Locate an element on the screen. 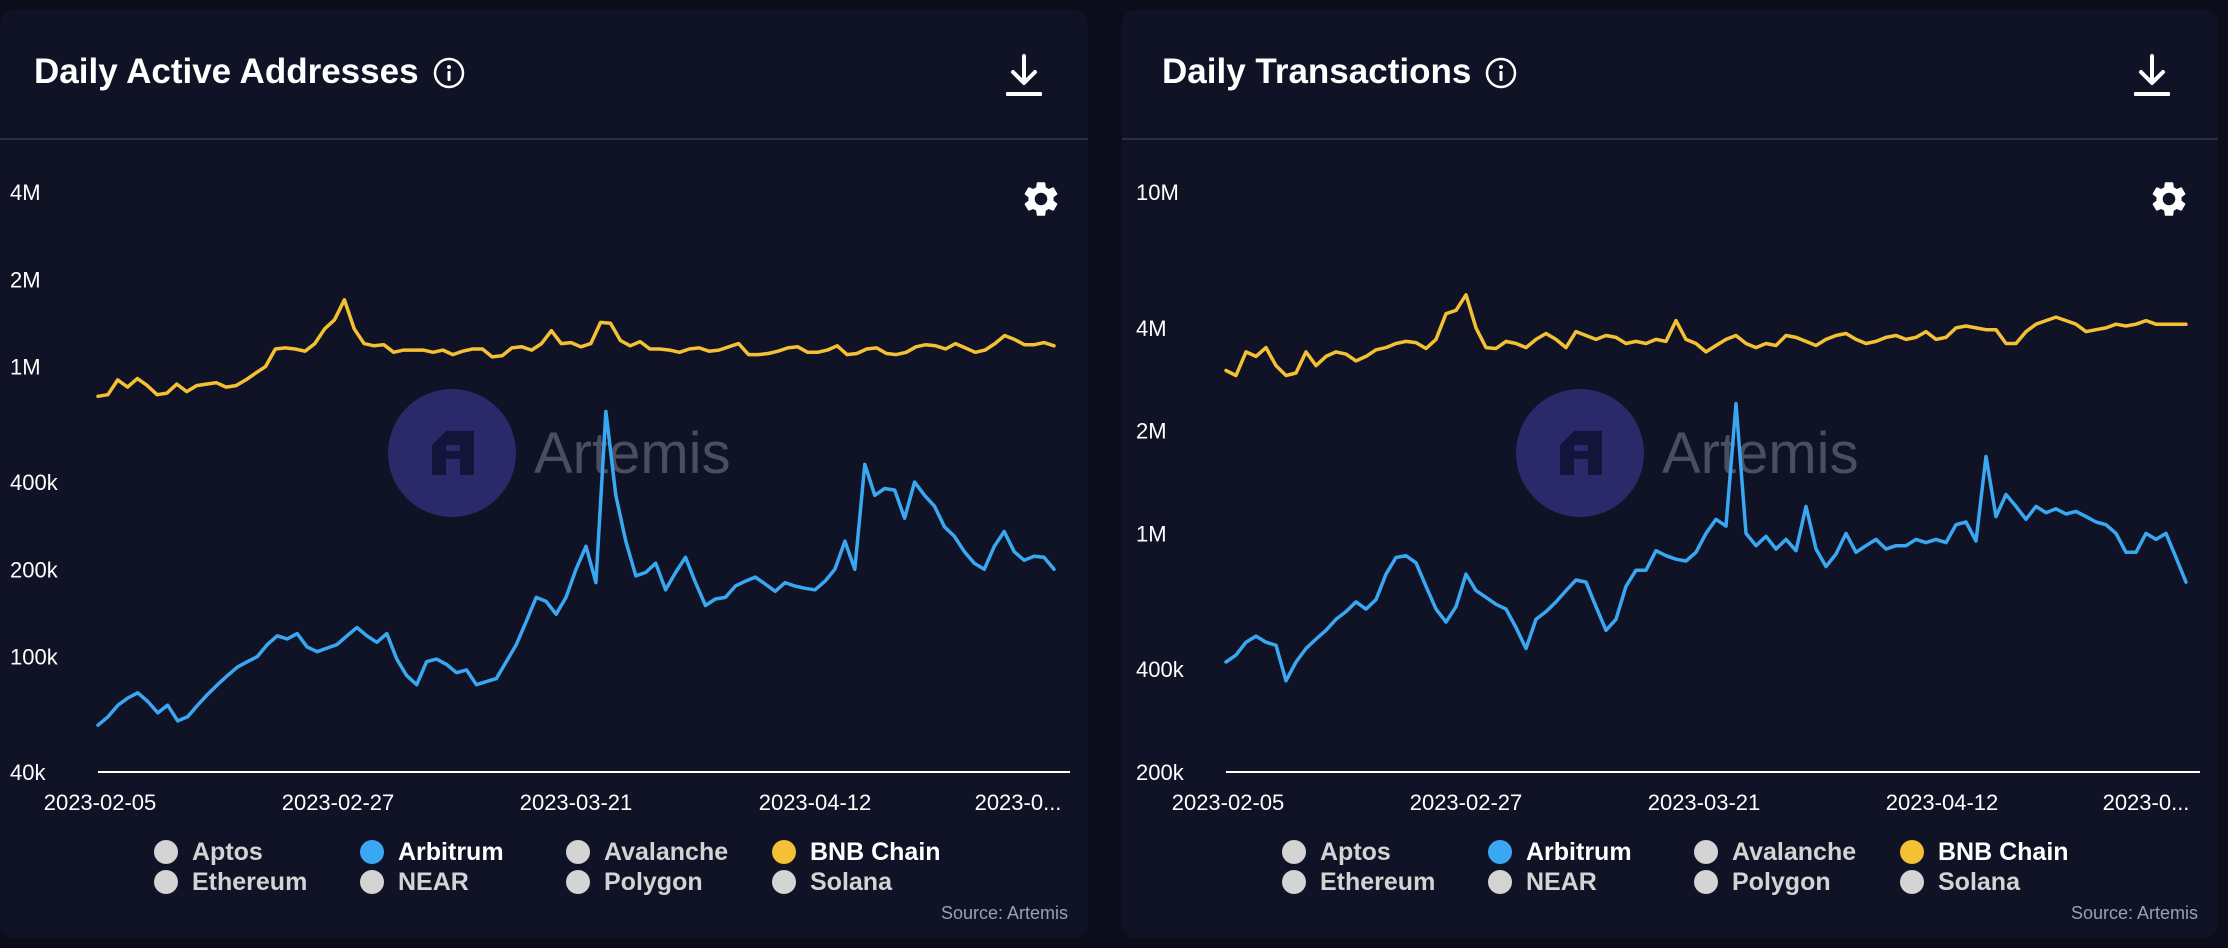  y-tick-label: 40k is located at coordinates (28, 772).